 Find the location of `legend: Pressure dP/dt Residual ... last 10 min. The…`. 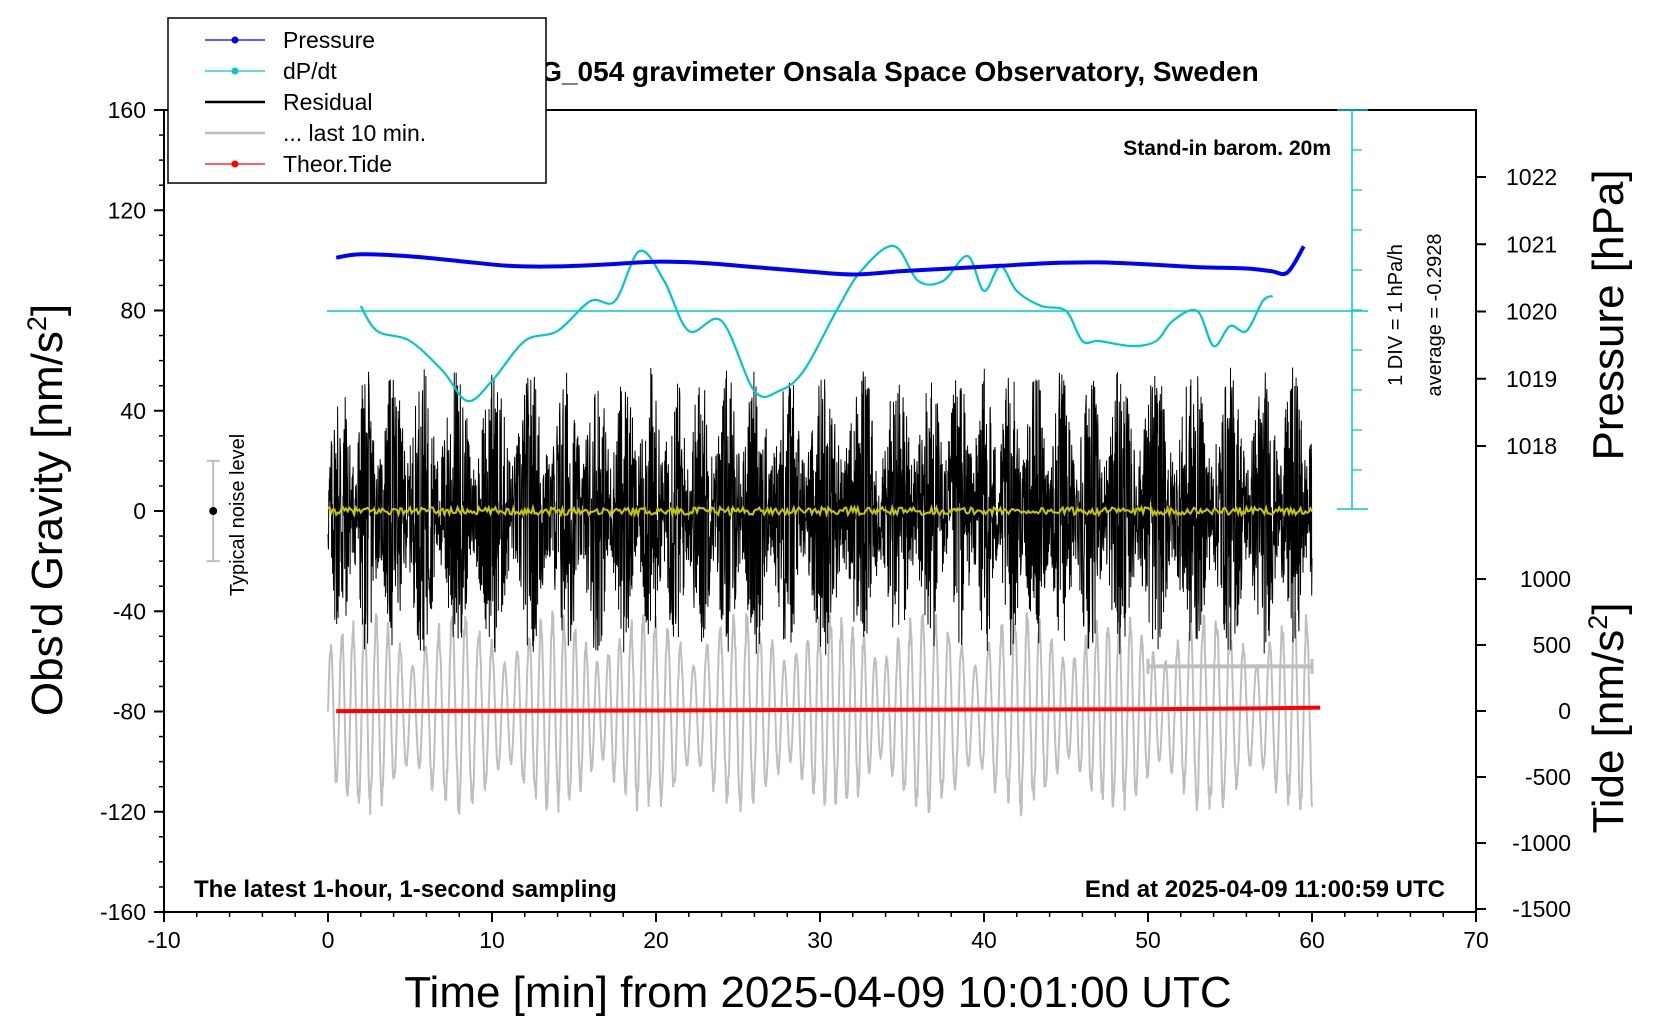

legend: Pressure dP/dt Residual ... last 10 min. The… is located at coordinates (357, 100).